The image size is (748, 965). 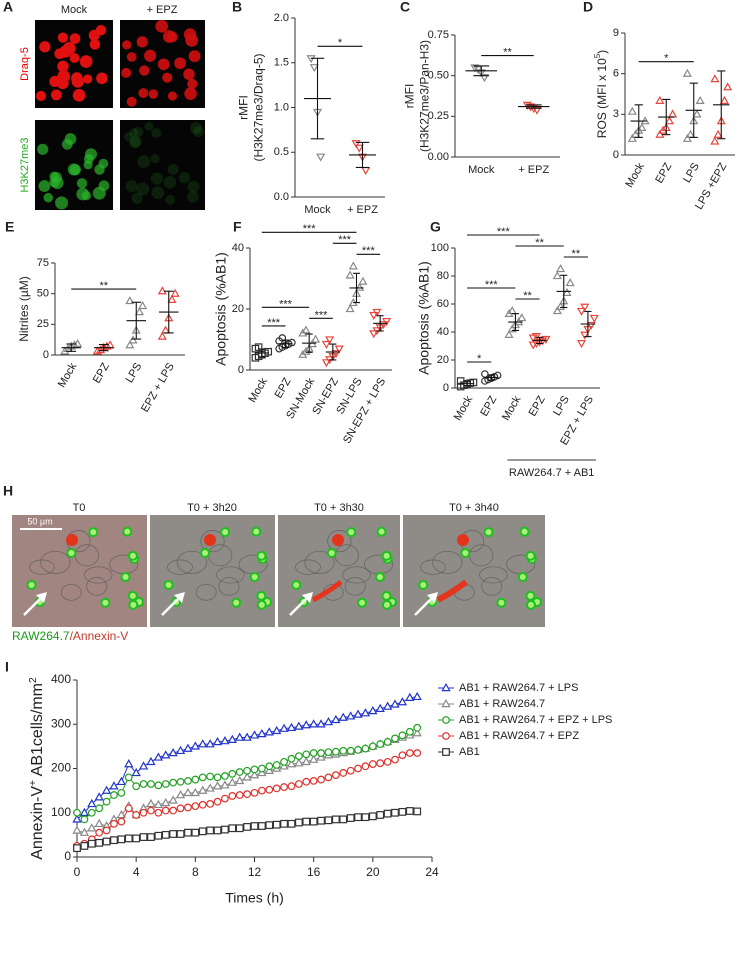 I want to click on y-axis-title-part: AB1cells/mm, so click(x=37, y=731).